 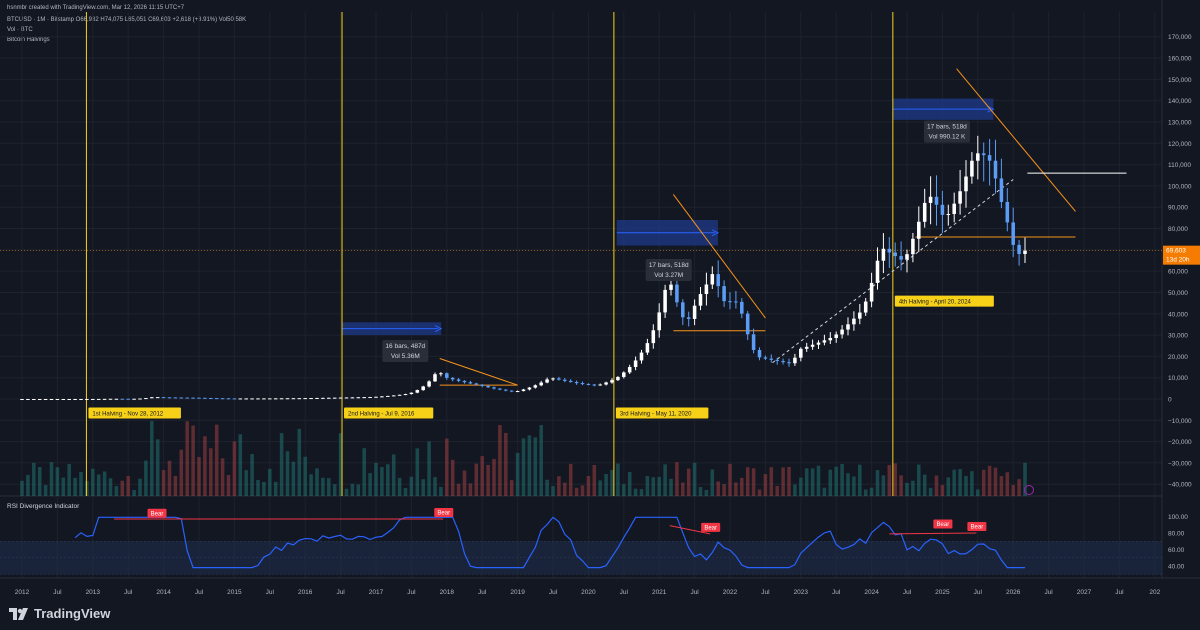 What do you see at coordinates (1178, 314) in the screenshot?
I see `price-tick-label: 40,000` at bounding box center [1178, 314].